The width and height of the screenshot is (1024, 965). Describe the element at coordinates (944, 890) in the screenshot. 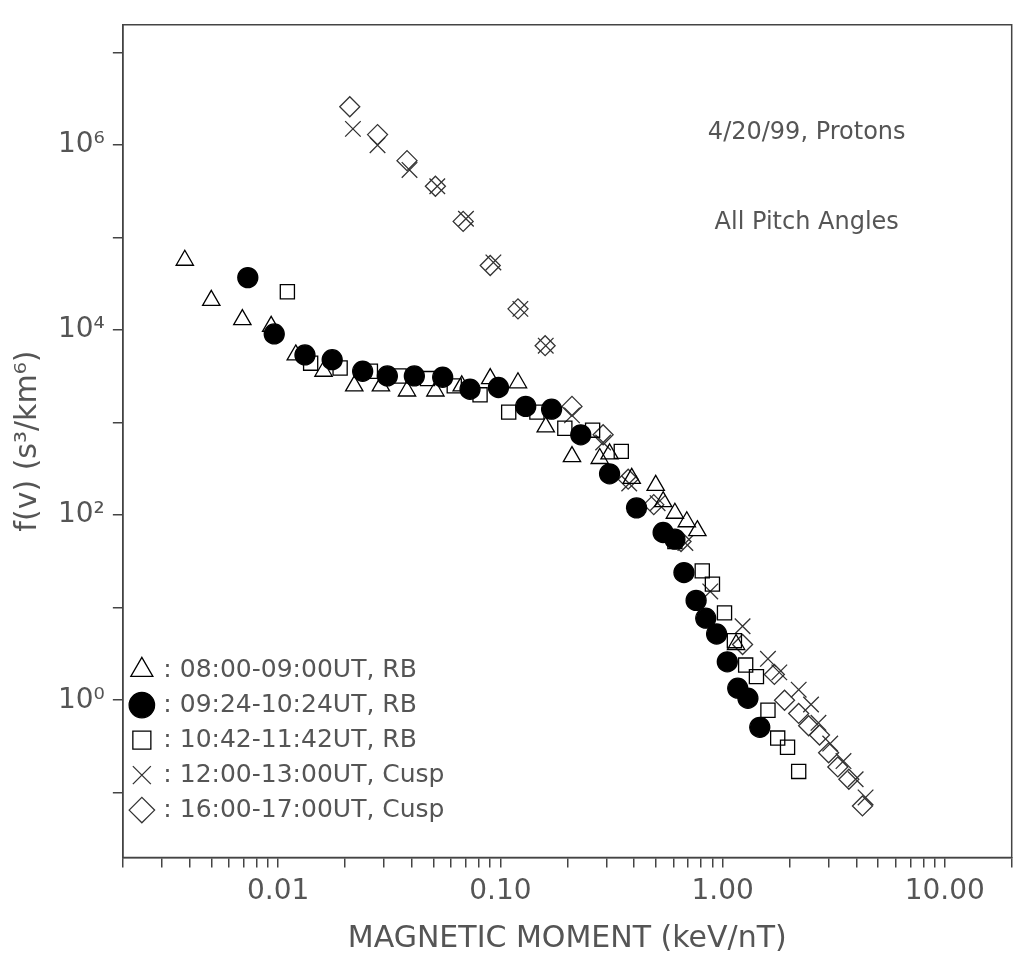

I see `x-tick-label: 10.00` at that location.